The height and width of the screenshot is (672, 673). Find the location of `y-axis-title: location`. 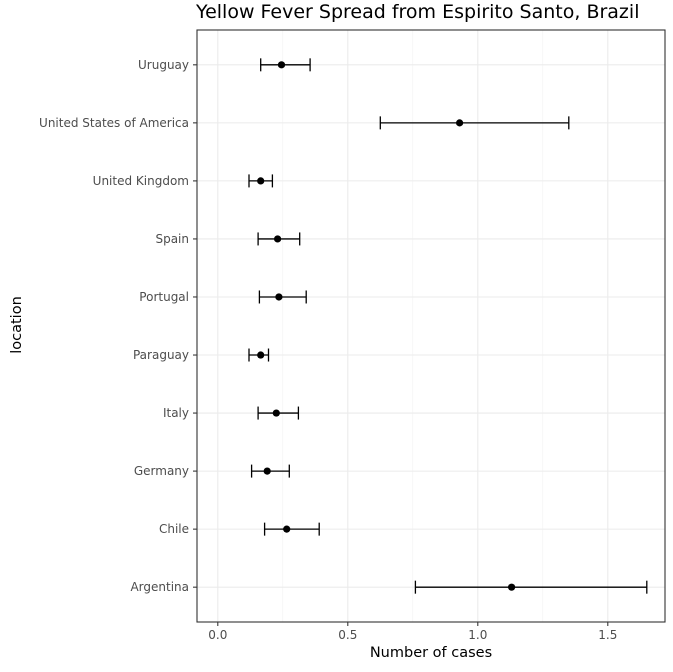

y-axis-title: location is located at coordinates (17, 325).